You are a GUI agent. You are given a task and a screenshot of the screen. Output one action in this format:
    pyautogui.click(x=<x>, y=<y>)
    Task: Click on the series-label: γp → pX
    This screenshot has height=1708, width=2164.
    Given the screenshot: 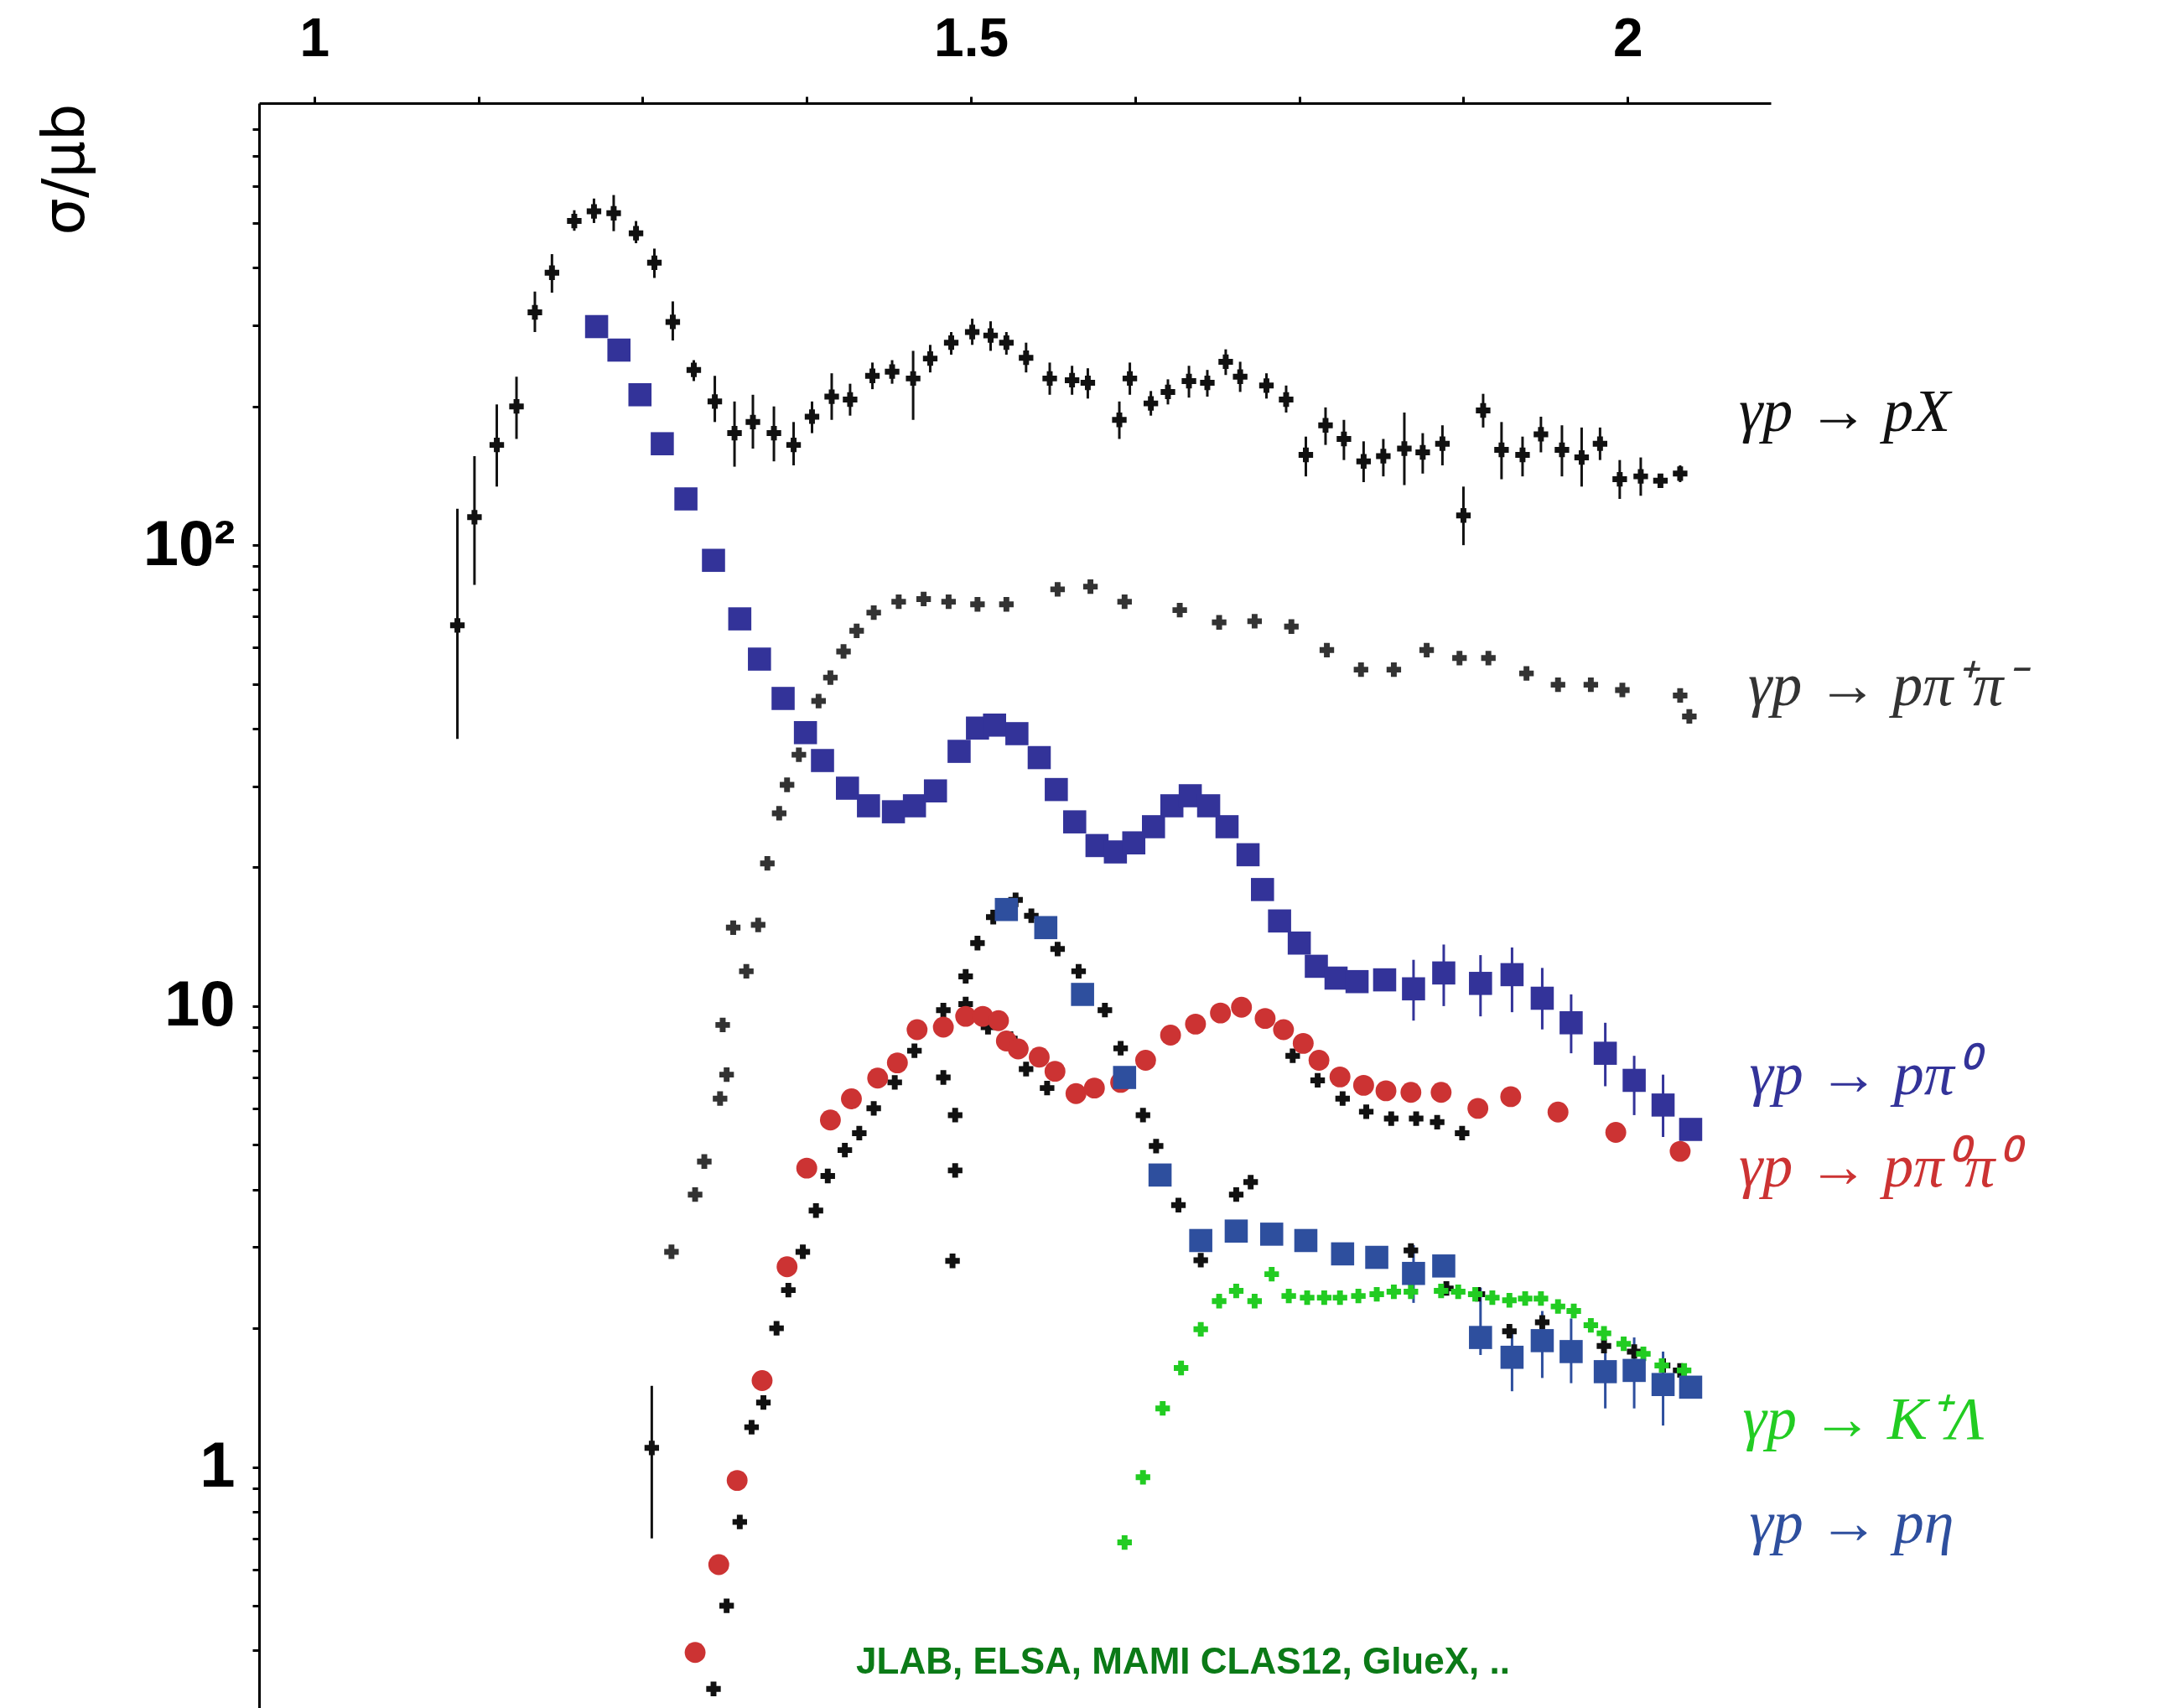 What is the action you would take?
    pyautogui.click(x=1846, y=410)
    